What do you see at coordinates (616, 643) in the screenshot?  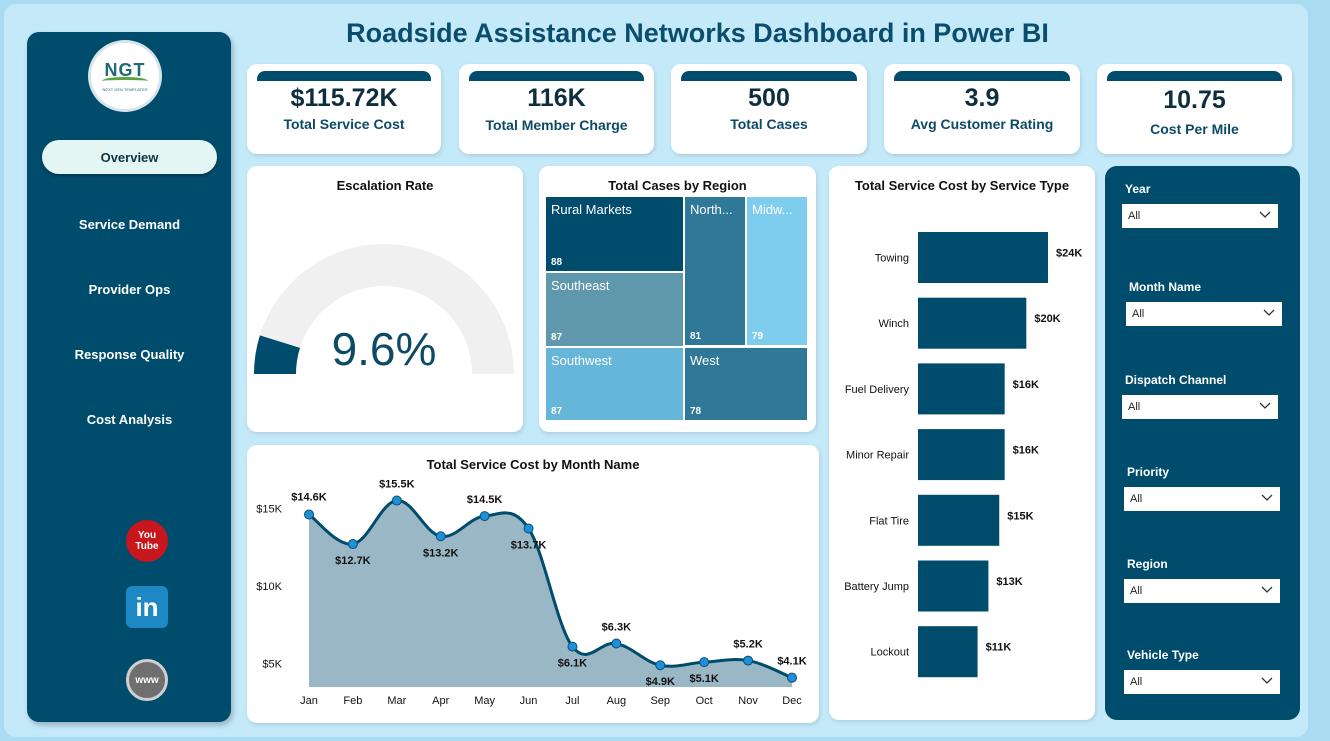 I see `data-point-aug` at bounding box center [616, 643].